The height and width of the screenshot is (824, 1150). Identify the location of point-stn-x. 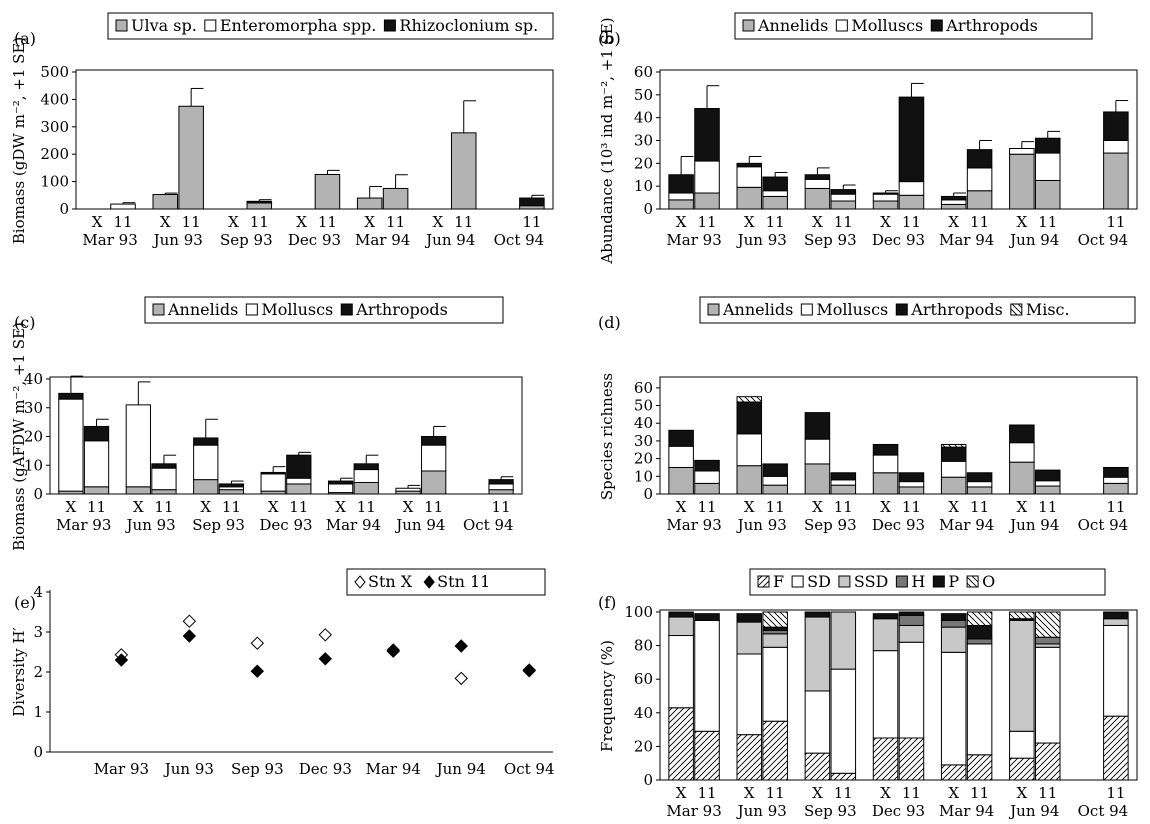
(257, 643).